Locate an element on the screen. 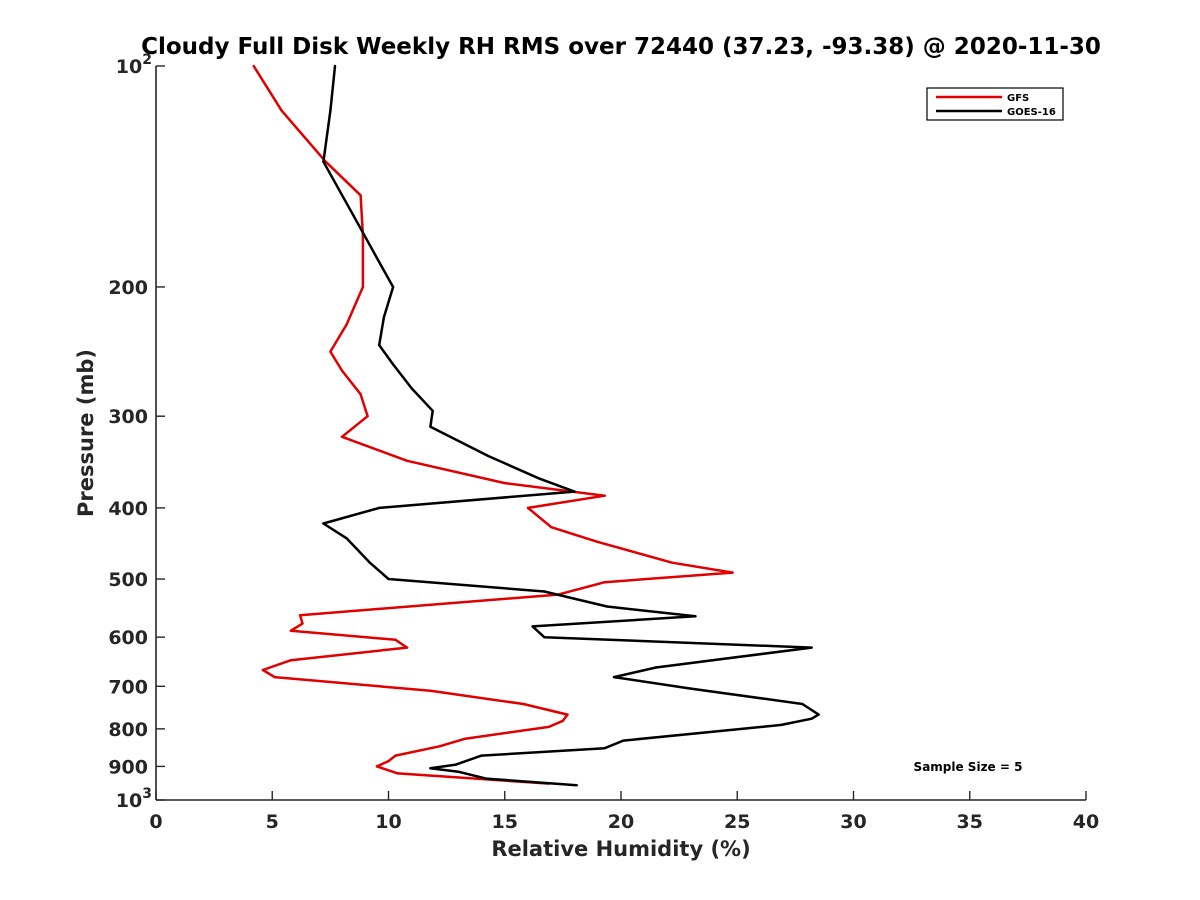  x-tick-label: 20 is located at coordinates (621, 822).